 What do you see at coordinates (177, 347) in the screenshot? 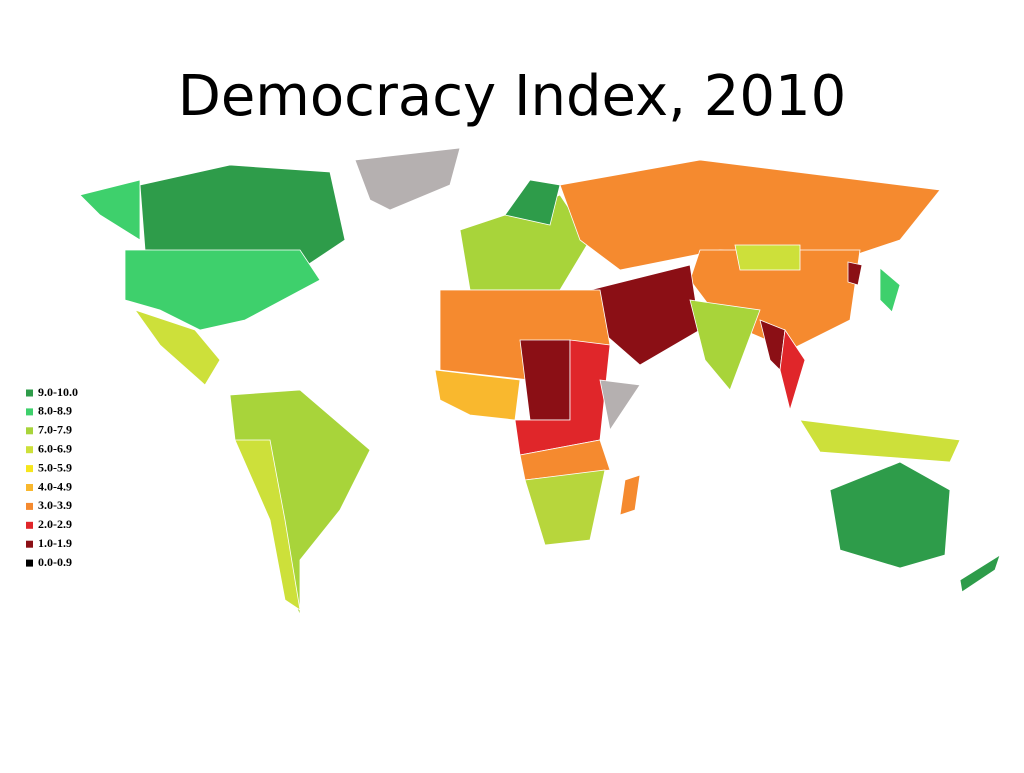
I see `mexico` at bounding box center [177, 347].